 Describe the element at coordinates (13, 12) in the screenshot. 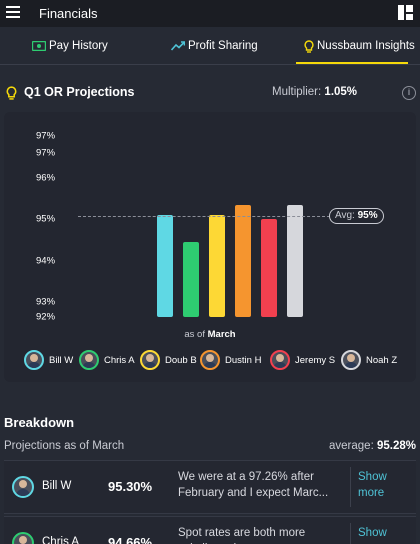

I see `hamburger-menu-icon` at that location.